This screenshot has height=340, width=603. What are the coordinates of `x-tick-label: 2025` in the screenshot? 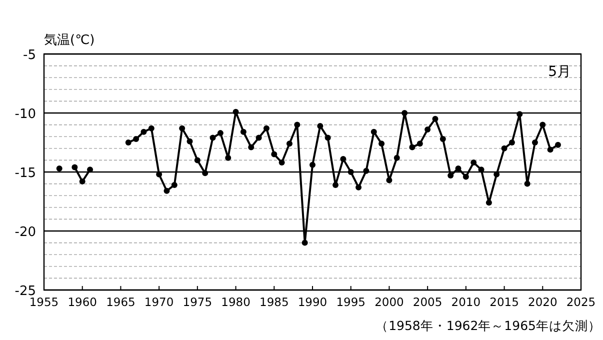 It's located at (581, 302).